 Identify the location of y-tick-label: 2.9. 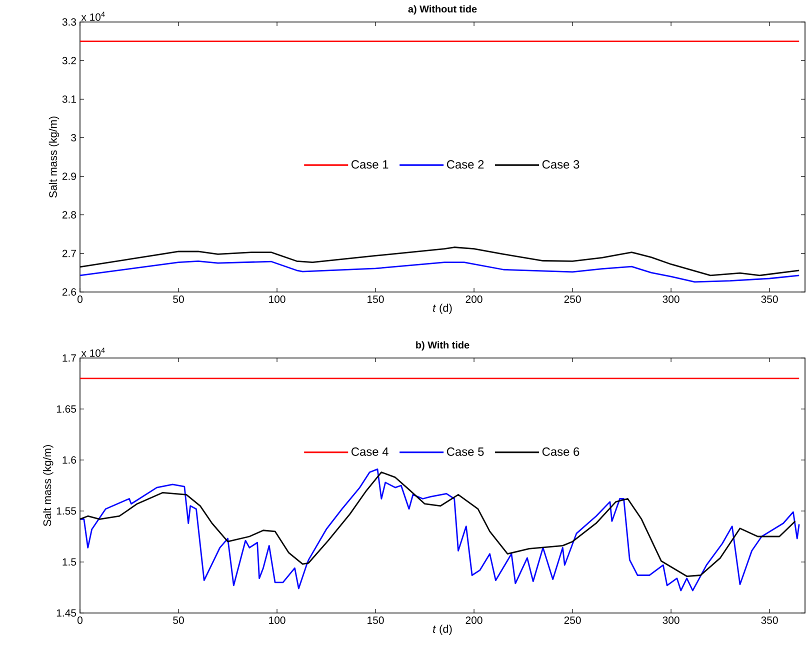
(69, 176).